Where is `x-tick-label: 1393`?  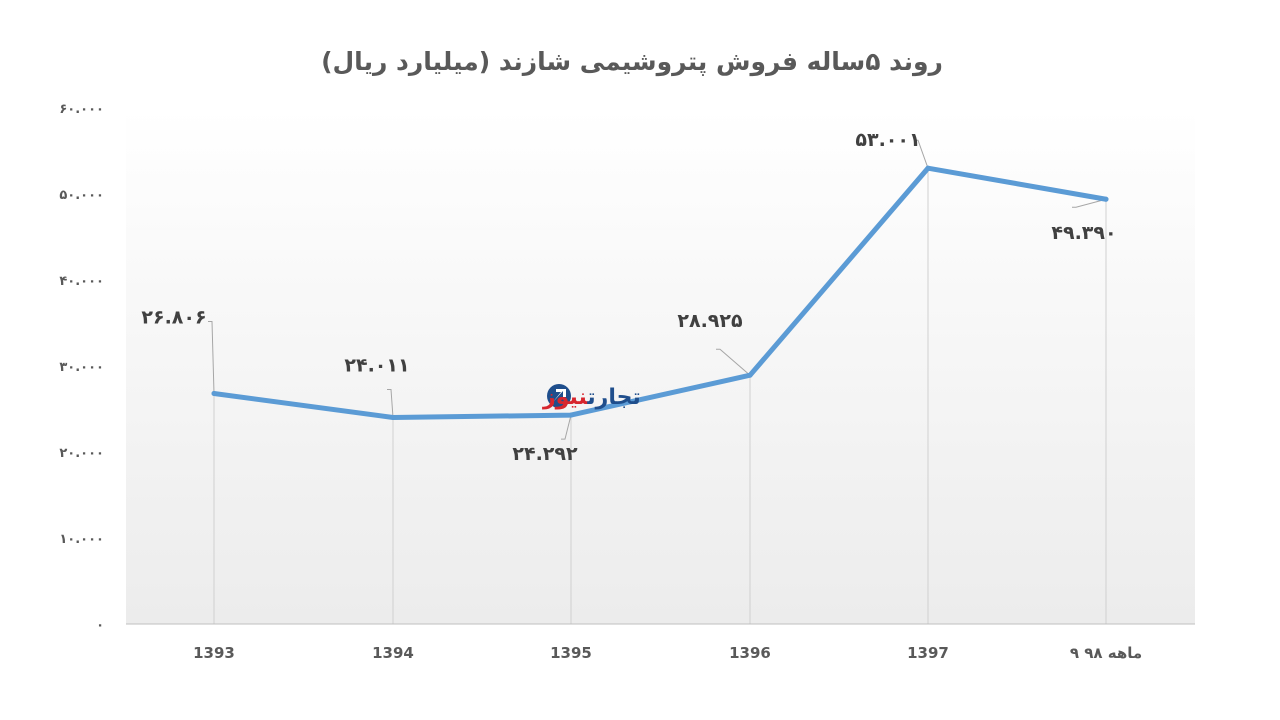
x-tick-label: 1393 is located at coordinates (214, 653).